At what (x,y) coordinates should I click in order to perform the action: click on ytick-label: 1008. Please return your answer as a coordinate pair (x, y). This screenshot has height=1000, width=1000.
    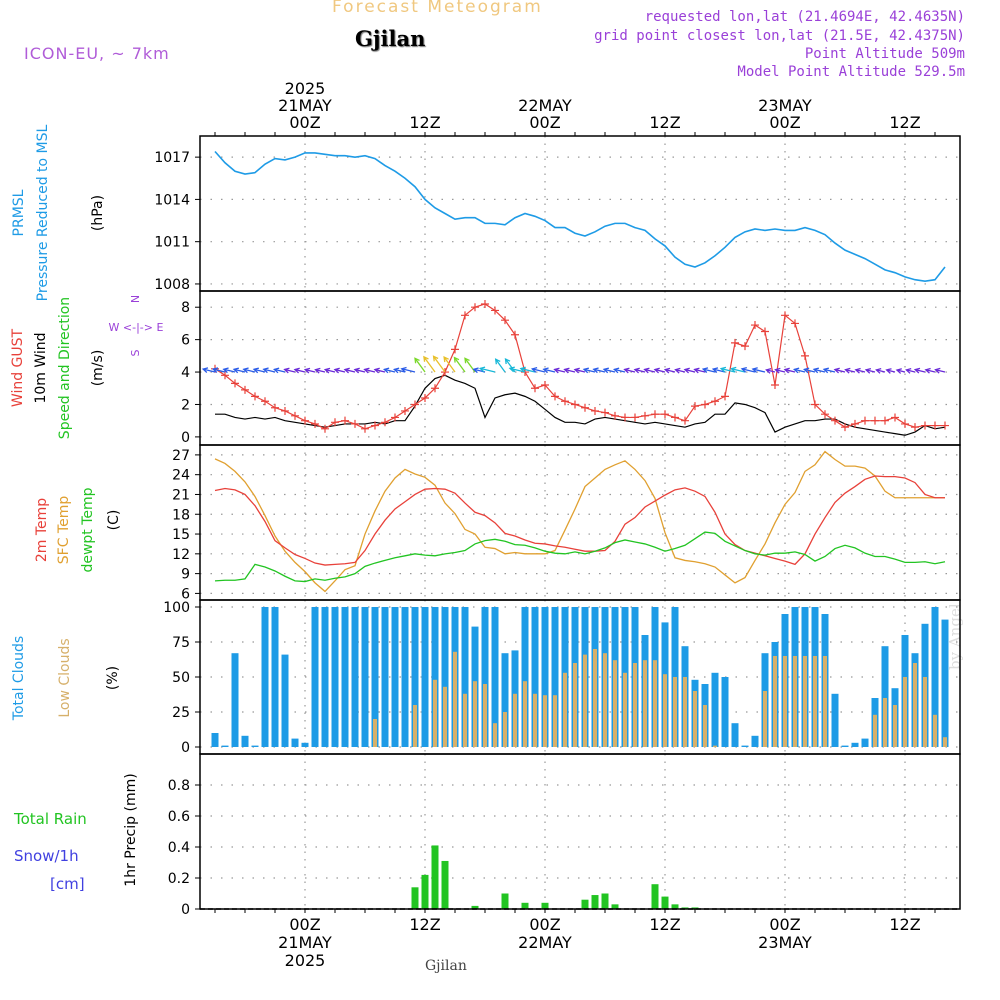
    Looking at the image, I should click on (172, 285).